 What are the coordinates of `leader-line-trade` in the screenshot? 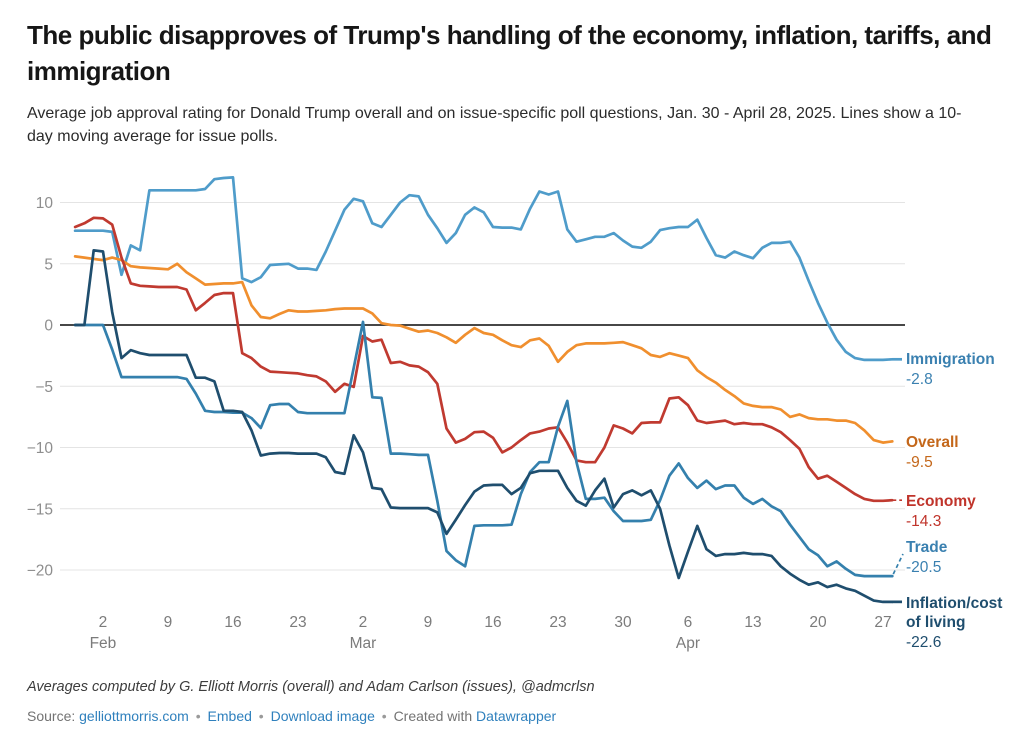 It's located at (898, 564).